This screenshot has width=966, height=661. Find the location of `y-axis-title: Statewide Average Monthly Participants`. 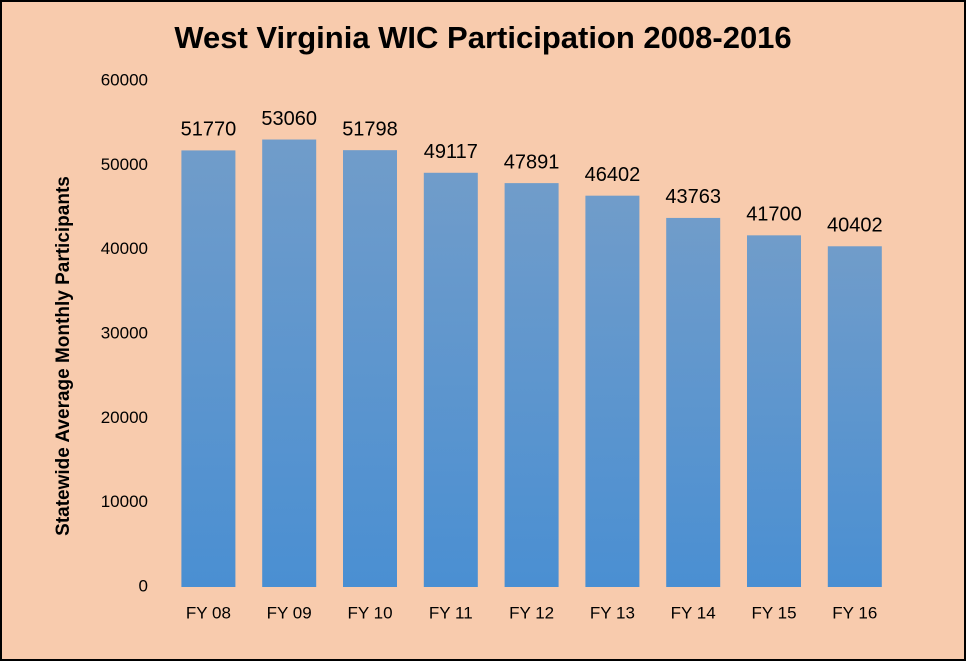

y-axis-title: Statewide Average Monthly Participants is located at coordinates (63, 356).